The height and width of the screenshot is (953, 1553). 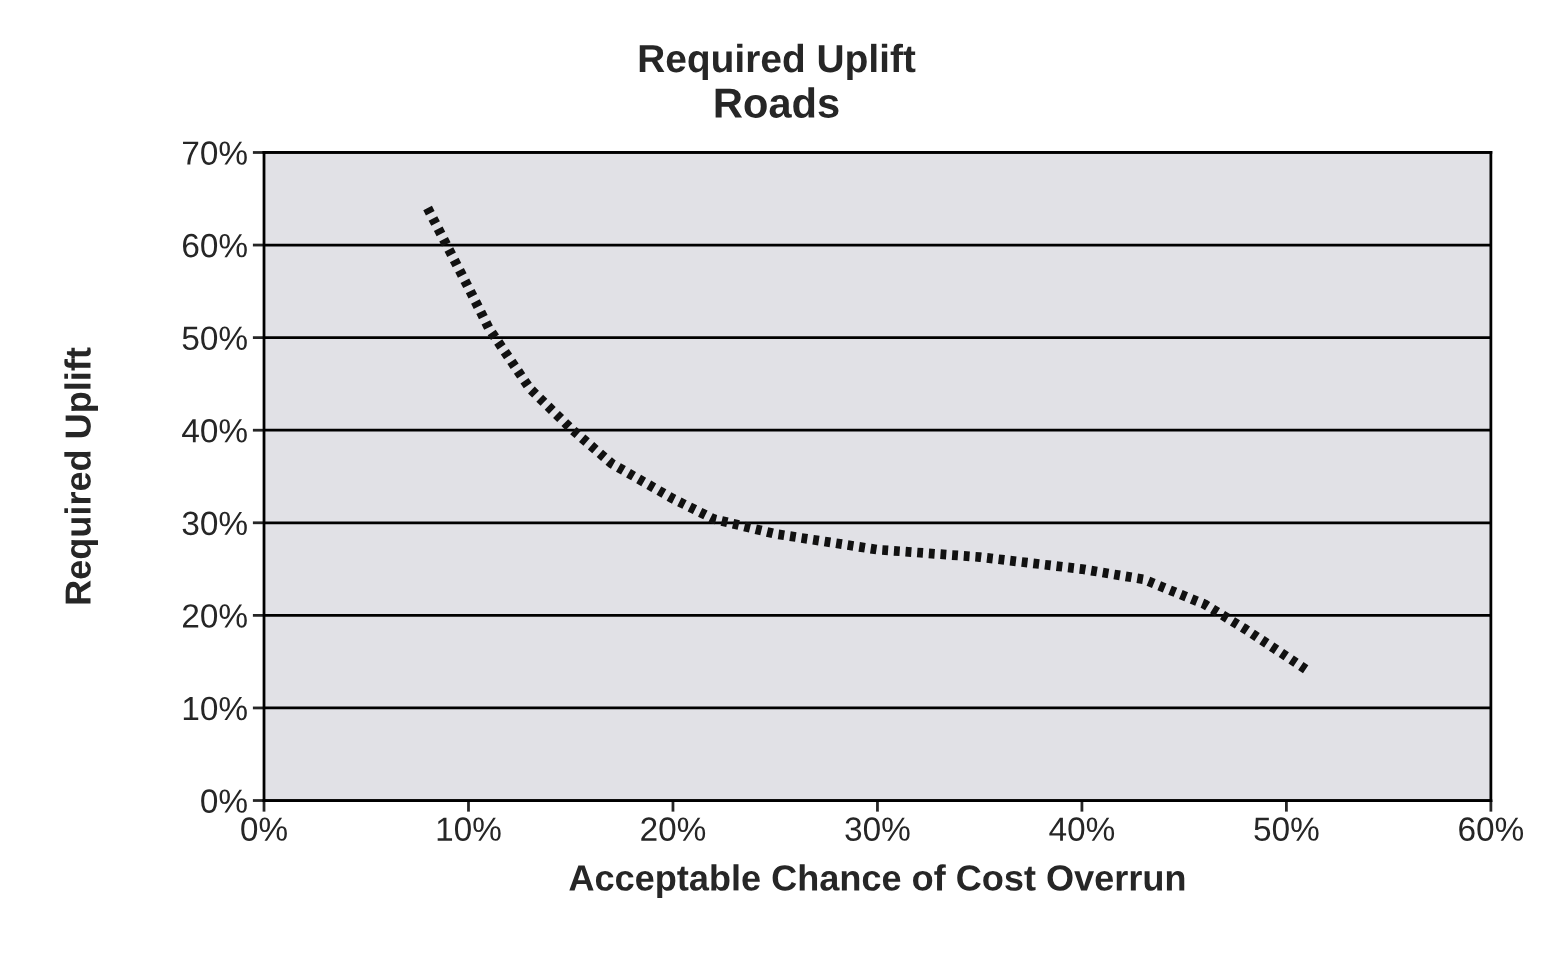 What do you see at coordinates (1286, 829) in the screenshot?
I see `x-tick-label: 50%` at bounding box center [1286, 829].